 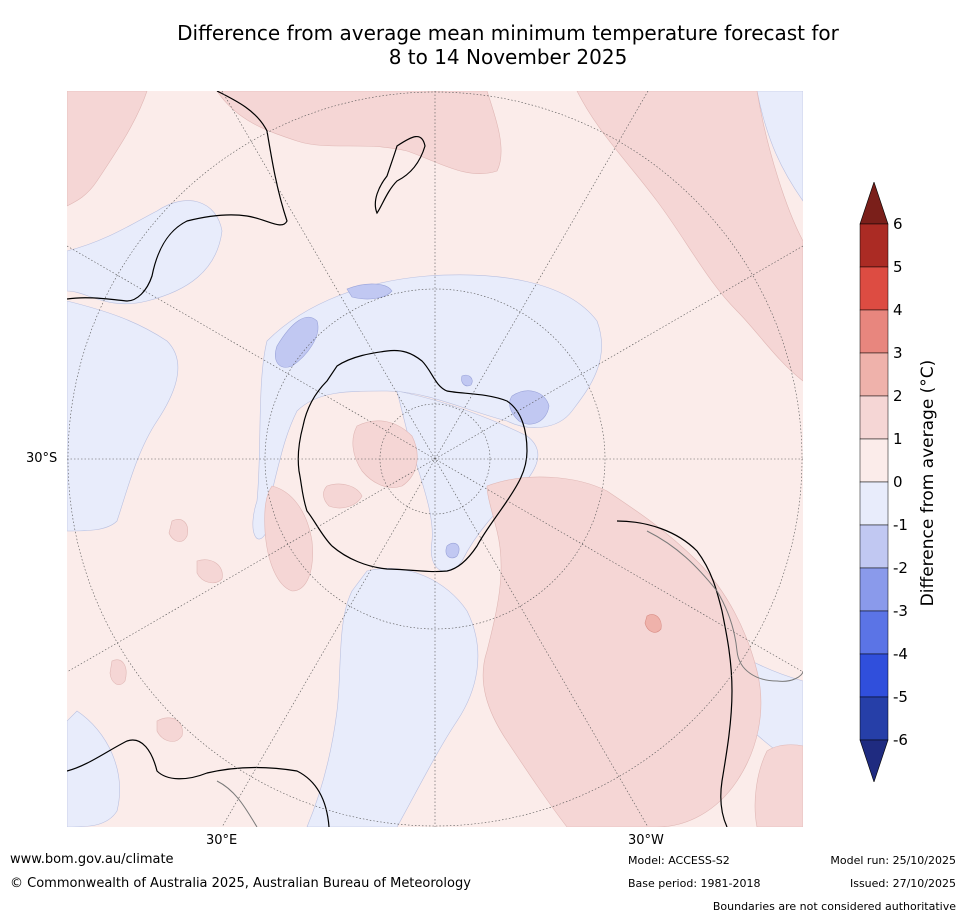 I want to click on cool-region-south-indian, so click(x=93, y=768).